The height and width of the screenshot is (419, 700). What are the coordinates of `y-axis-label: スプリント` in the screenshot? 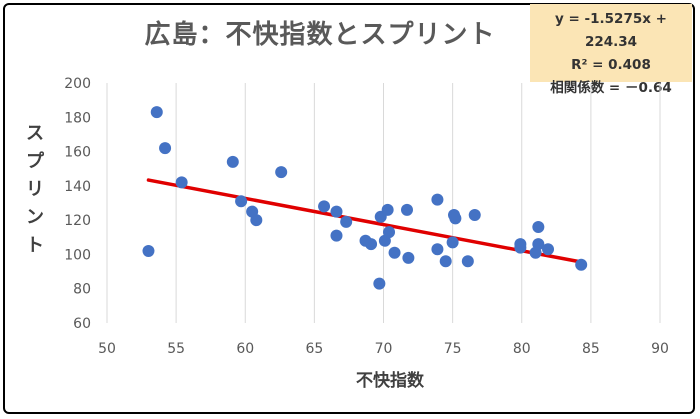 It's located at (35, 189).